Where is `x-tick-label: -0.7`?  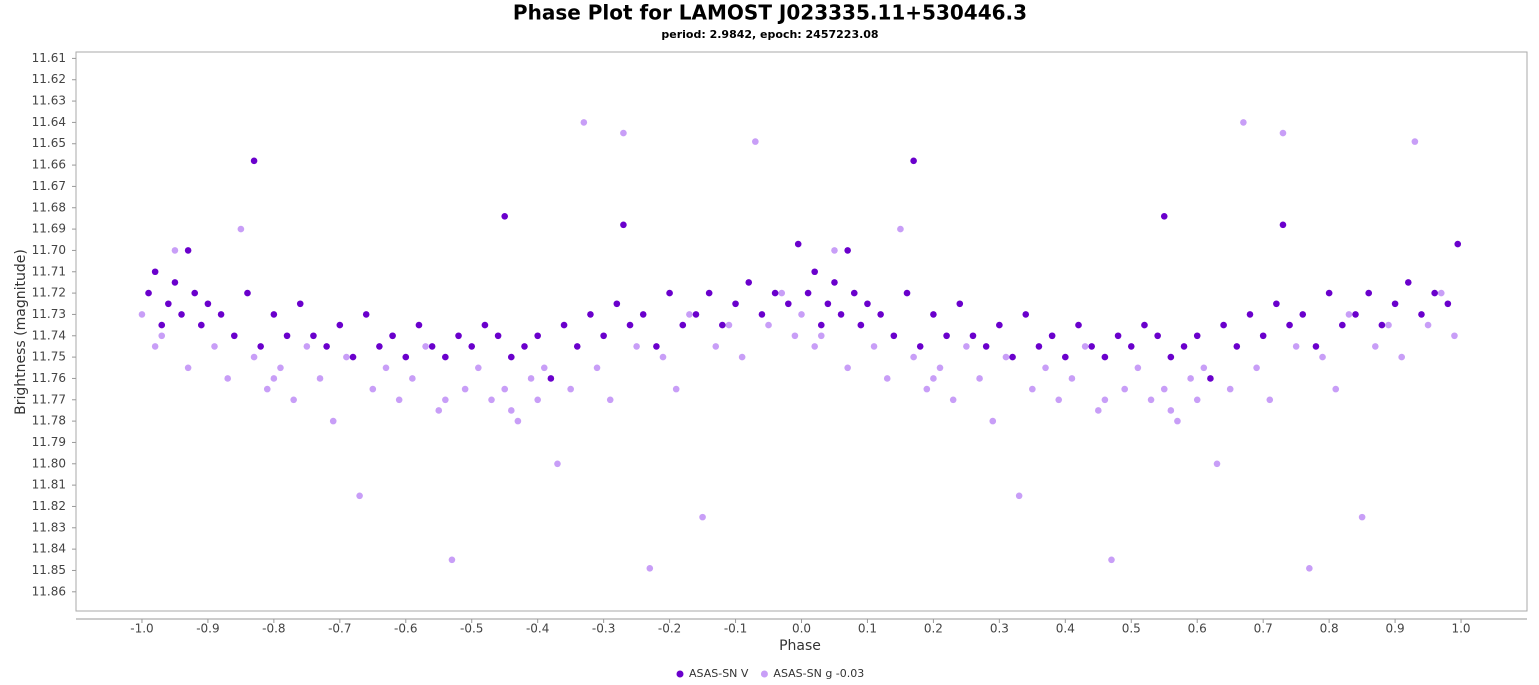 x-tick-label: -0.7 is located at coordinates (339, 629).